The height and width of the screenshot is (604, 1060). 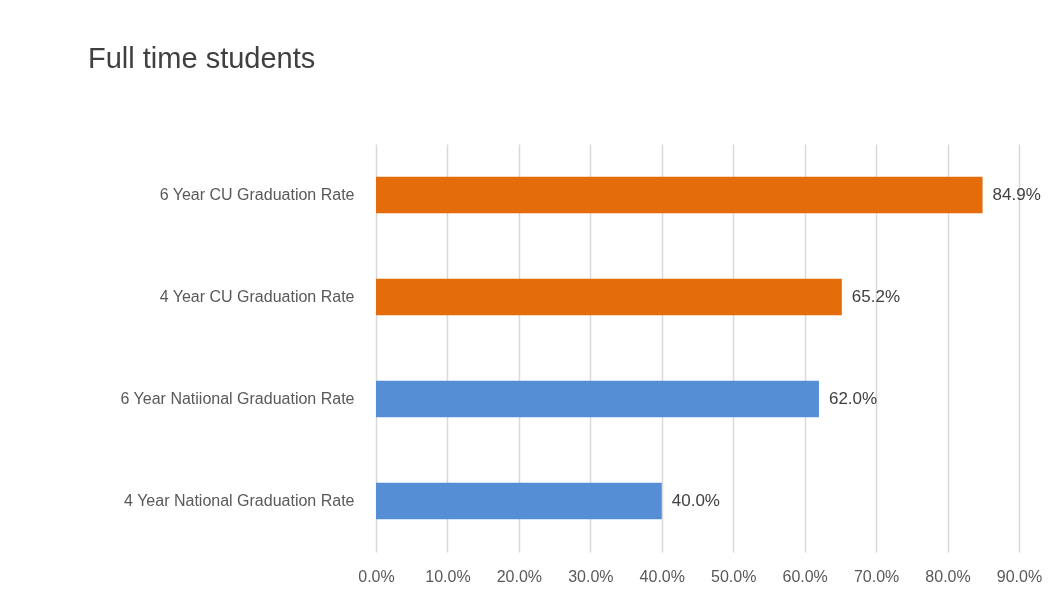 What do you see at coordinates (257, 296) in the screenshot?
I see `y-tick-label: 4 Year CU Graduation Rate` at bounding box center [257, 296].